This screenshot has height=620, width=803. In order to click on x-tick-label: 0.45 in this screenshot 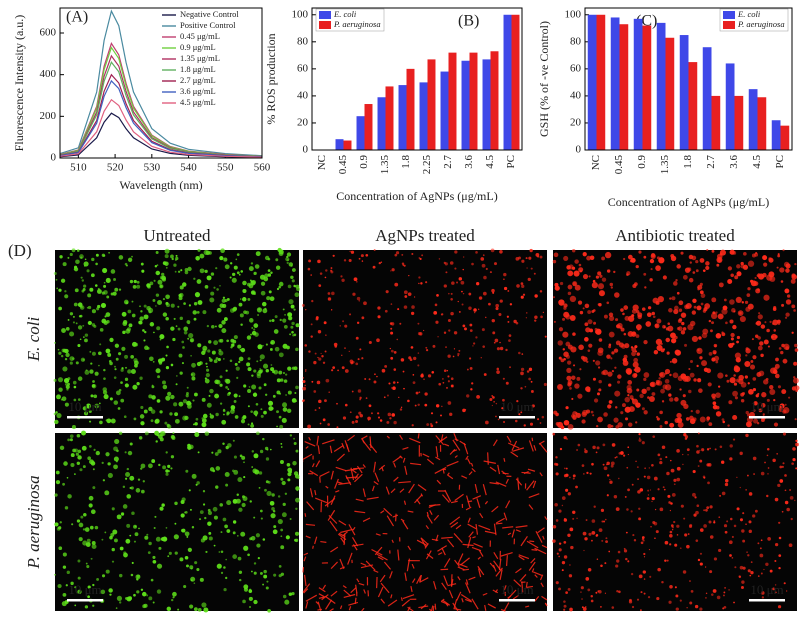, I will do `click(619, 165)`.